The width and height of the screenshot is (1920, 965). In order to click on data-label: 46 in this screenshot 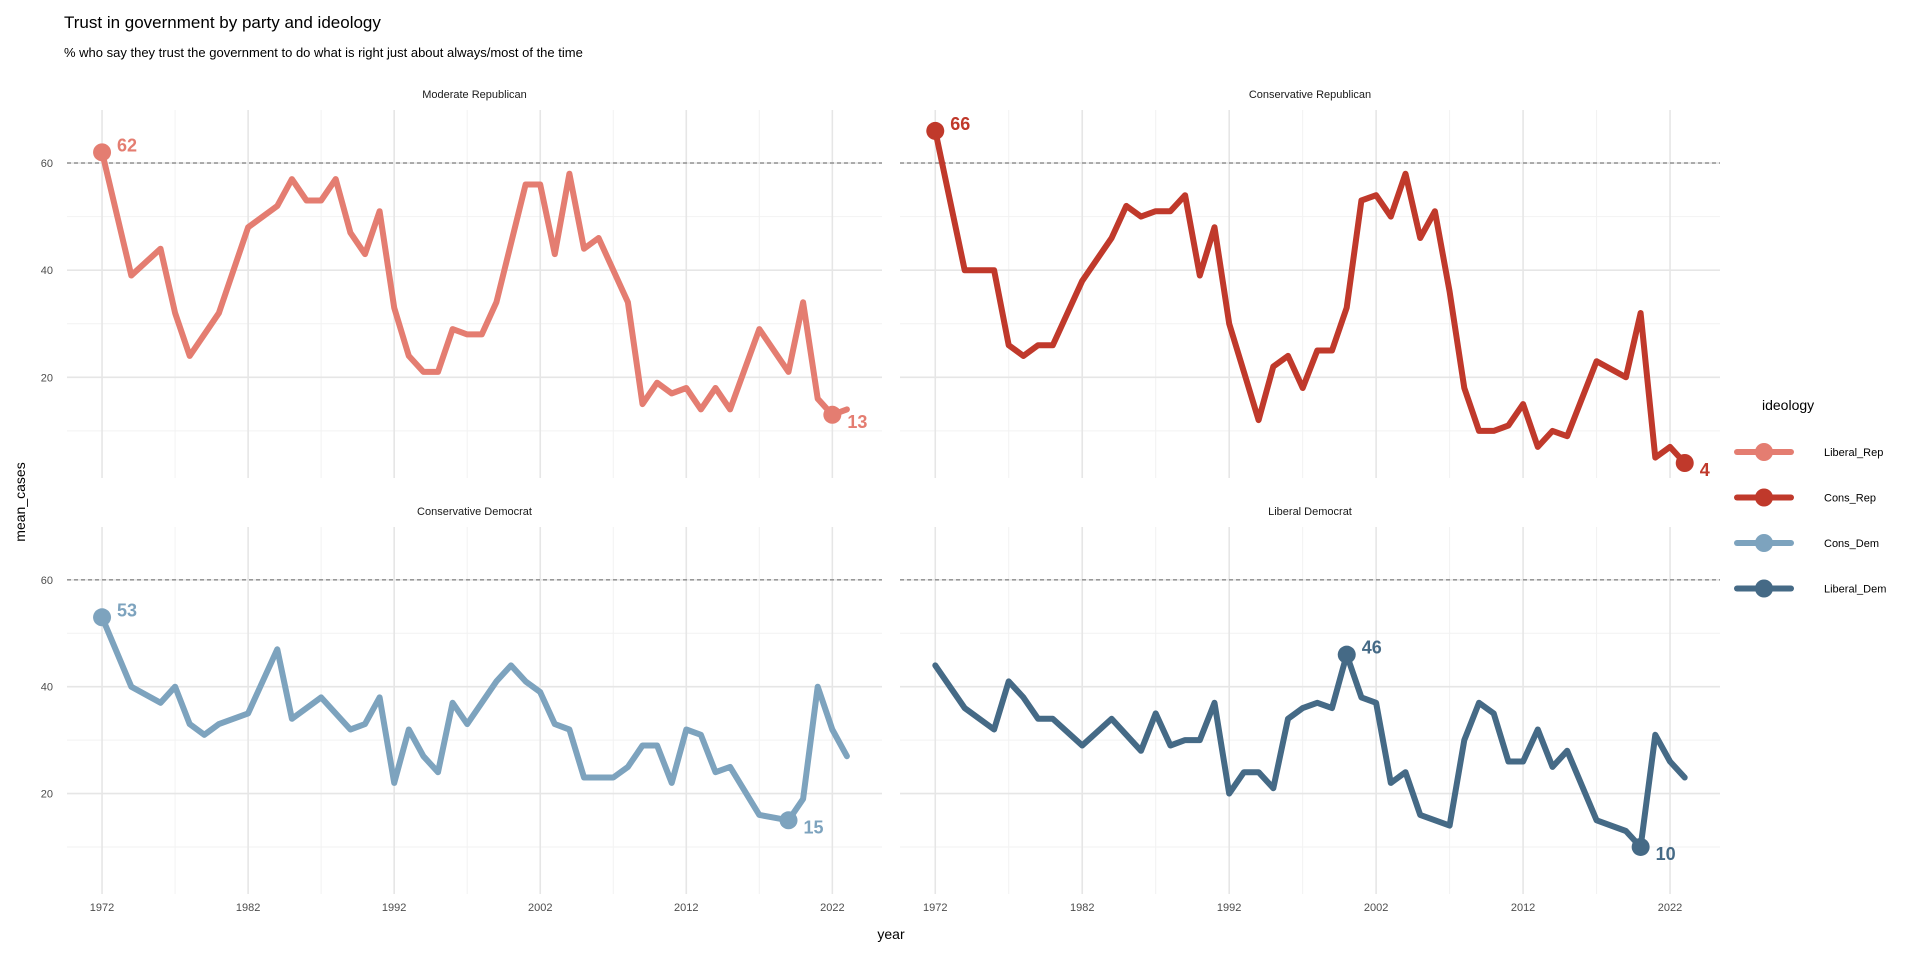, I will do `click(1372, 648)`.